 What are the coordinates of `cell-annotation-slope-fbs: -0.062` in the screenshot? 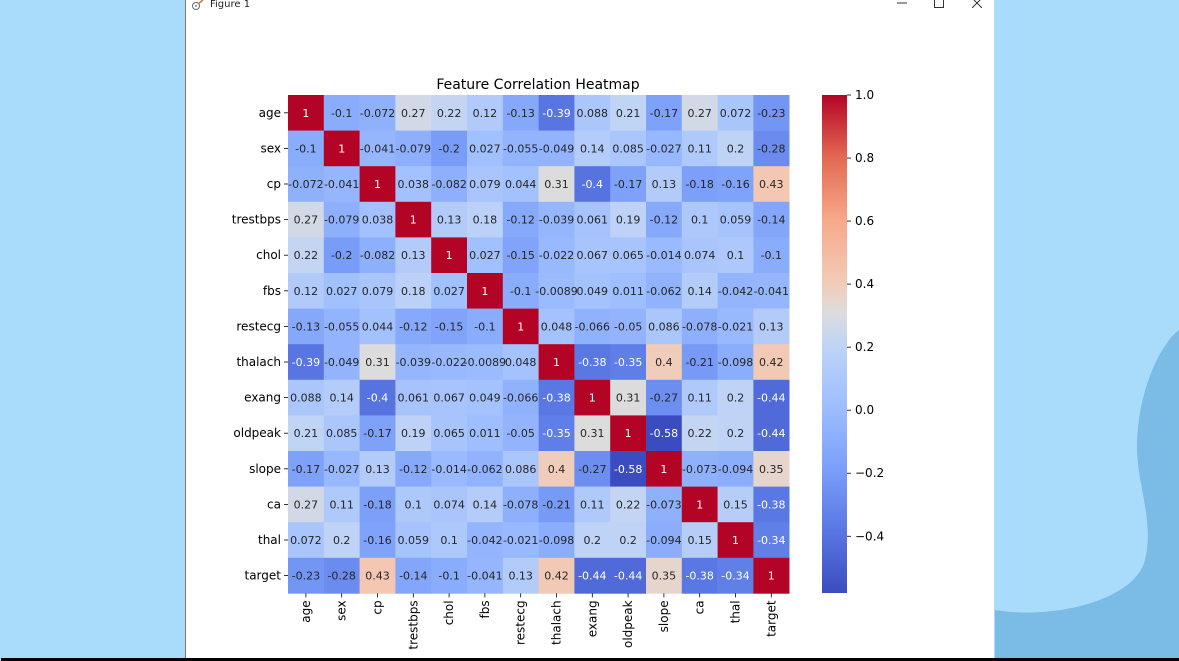 It's located at (484, 469).